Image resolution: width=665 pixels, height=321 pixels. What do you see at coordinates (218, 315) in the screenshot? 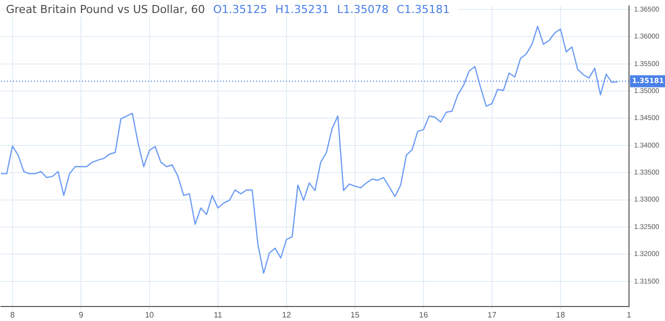
I see `x-tick-label: 11` at bounding box center [218, 315].